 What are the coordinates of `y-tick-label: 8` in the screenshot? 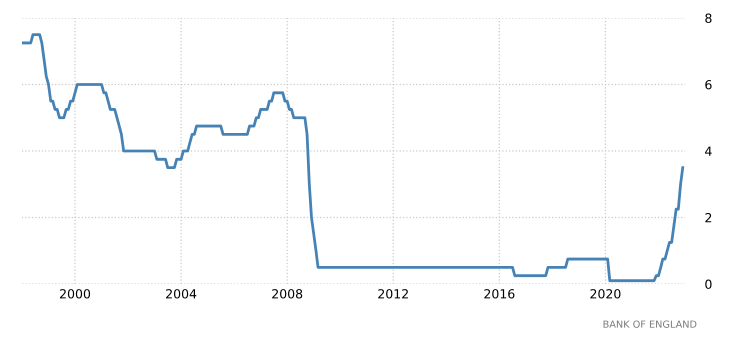 It's located at (708, 18).